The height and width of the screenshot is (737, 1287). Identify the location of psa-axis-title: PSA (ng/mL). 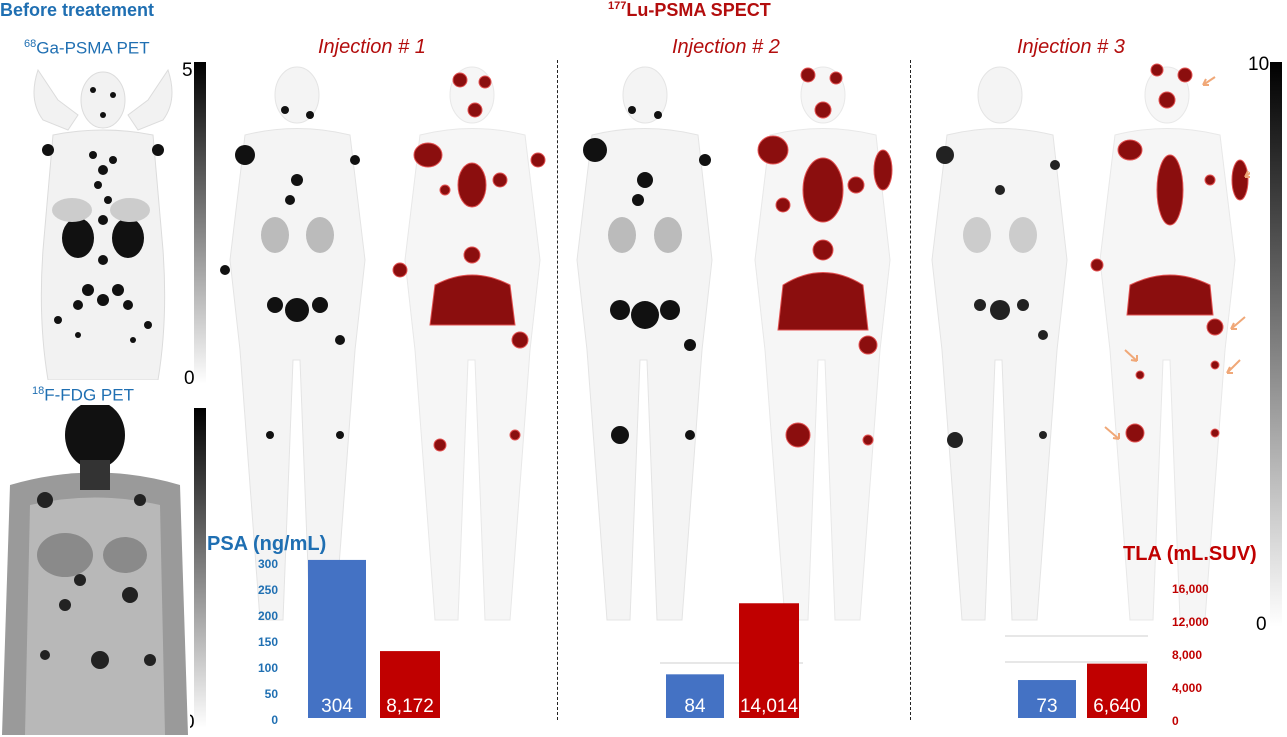
(267, 544).